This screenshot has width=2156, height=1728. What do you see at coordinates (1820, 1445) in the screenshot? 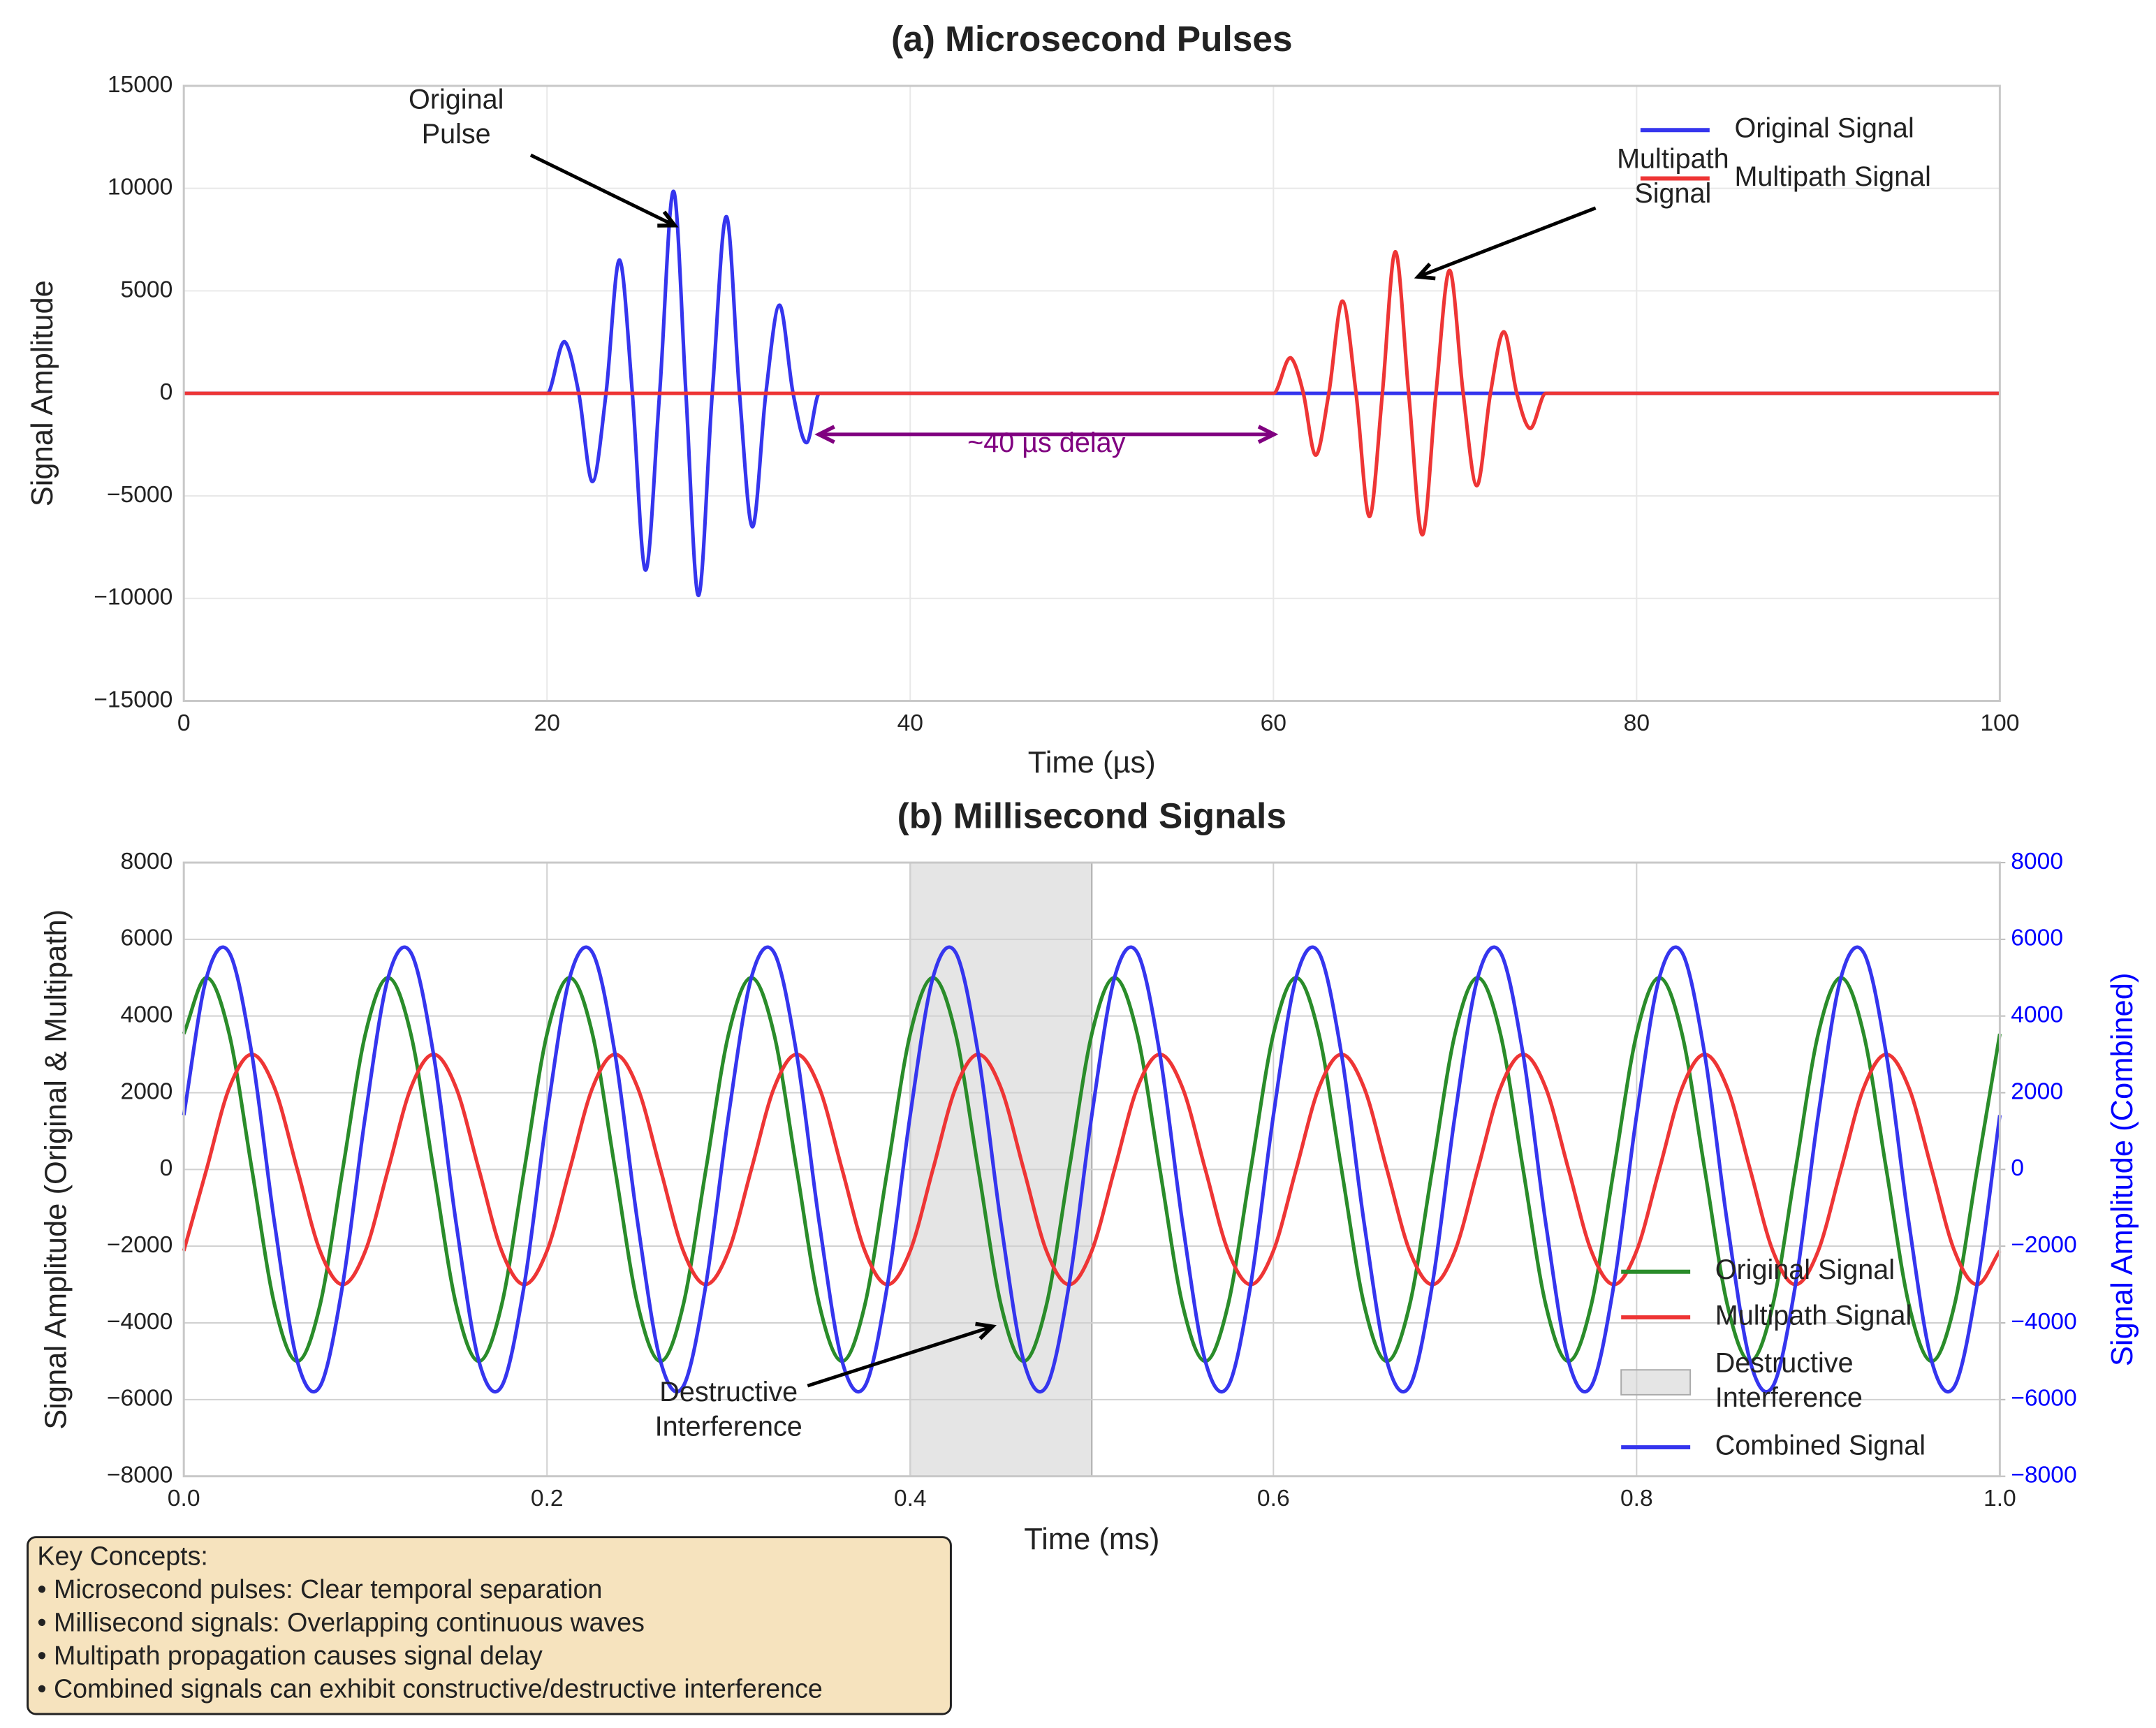
I see `legend-label: Combined Signal` at bounding box center [1820, 1445].